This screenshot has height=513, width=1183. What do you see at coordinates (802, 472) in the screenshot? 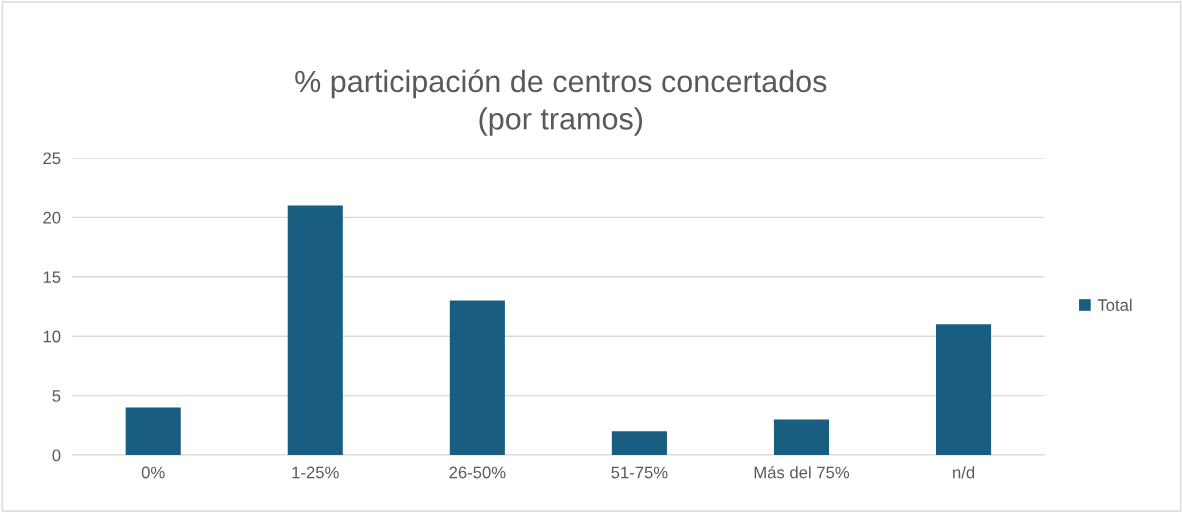
I see `x-tick-label: Más del 75%` at bounding box center [802, 472].